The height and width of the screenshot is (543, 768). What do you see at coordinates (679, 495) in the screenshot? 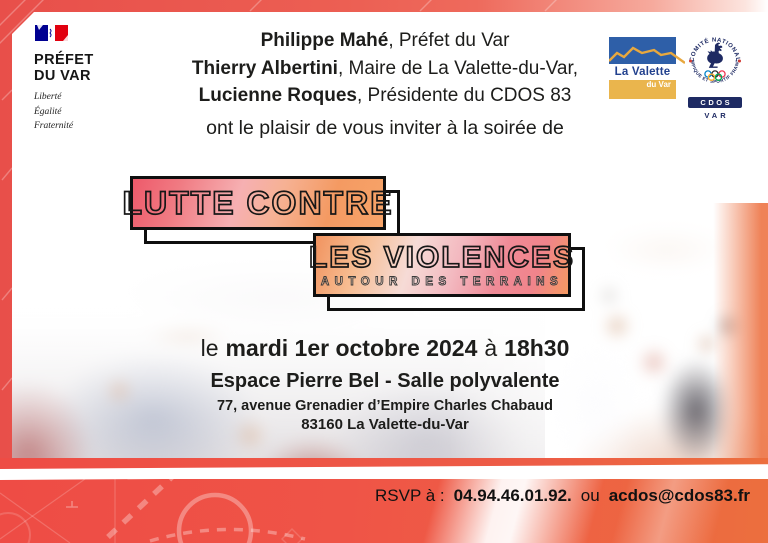
I see `rsvp-email: acdos@cdos83.fr` at bounding box center [679, 495].